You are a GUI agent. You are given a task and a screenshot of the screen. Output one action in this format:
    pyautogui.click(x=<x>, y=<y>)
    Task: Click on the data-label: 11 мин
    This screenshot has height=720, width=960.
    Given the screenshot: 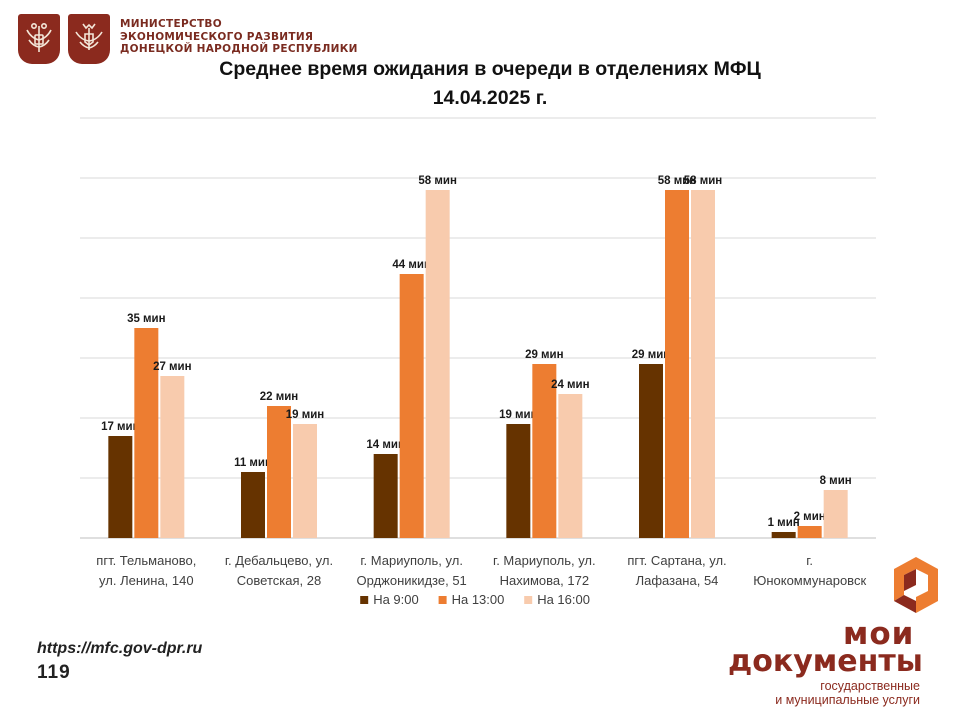 What is the action you would take?
    pyautogui.click(x=253, y=463)
    